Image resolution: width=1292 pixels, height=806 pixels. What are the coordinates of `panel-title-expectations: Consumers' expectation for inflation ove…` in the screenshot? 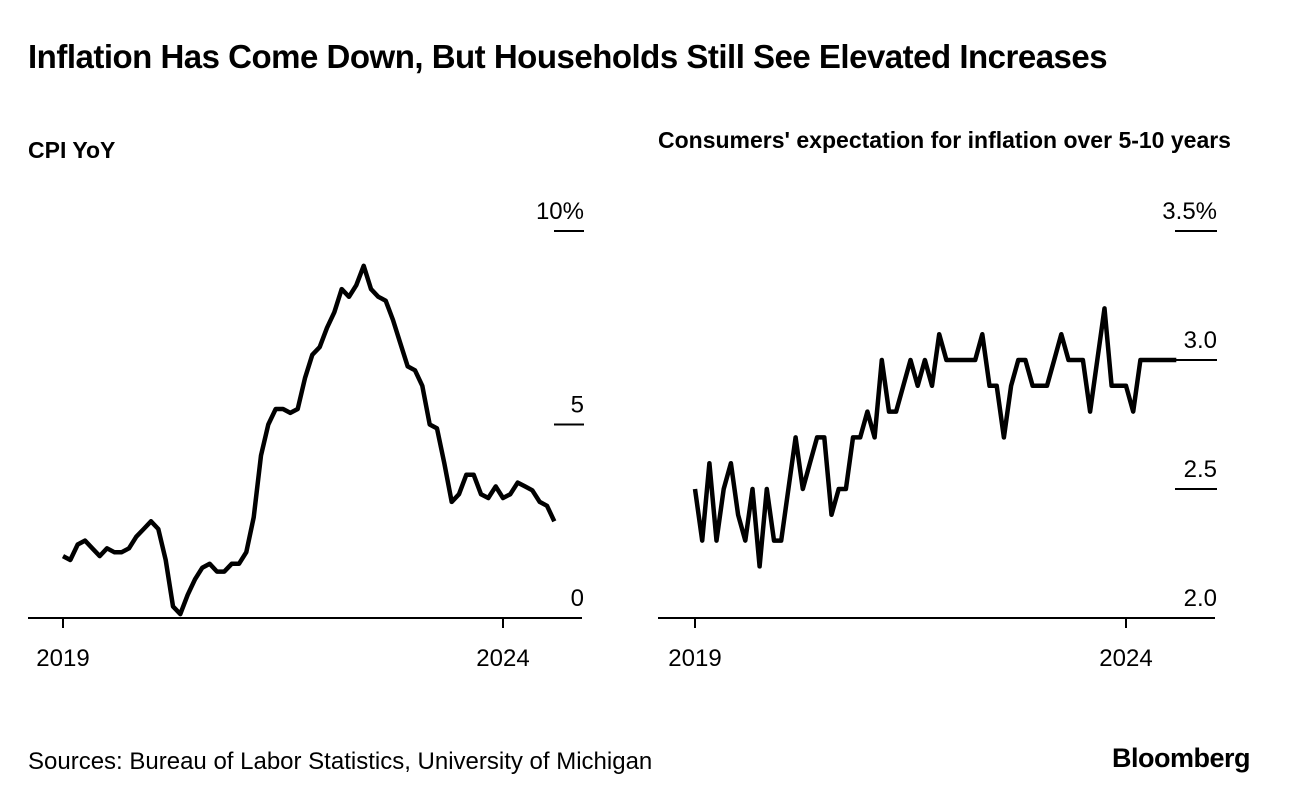 It's located at (944, 140).